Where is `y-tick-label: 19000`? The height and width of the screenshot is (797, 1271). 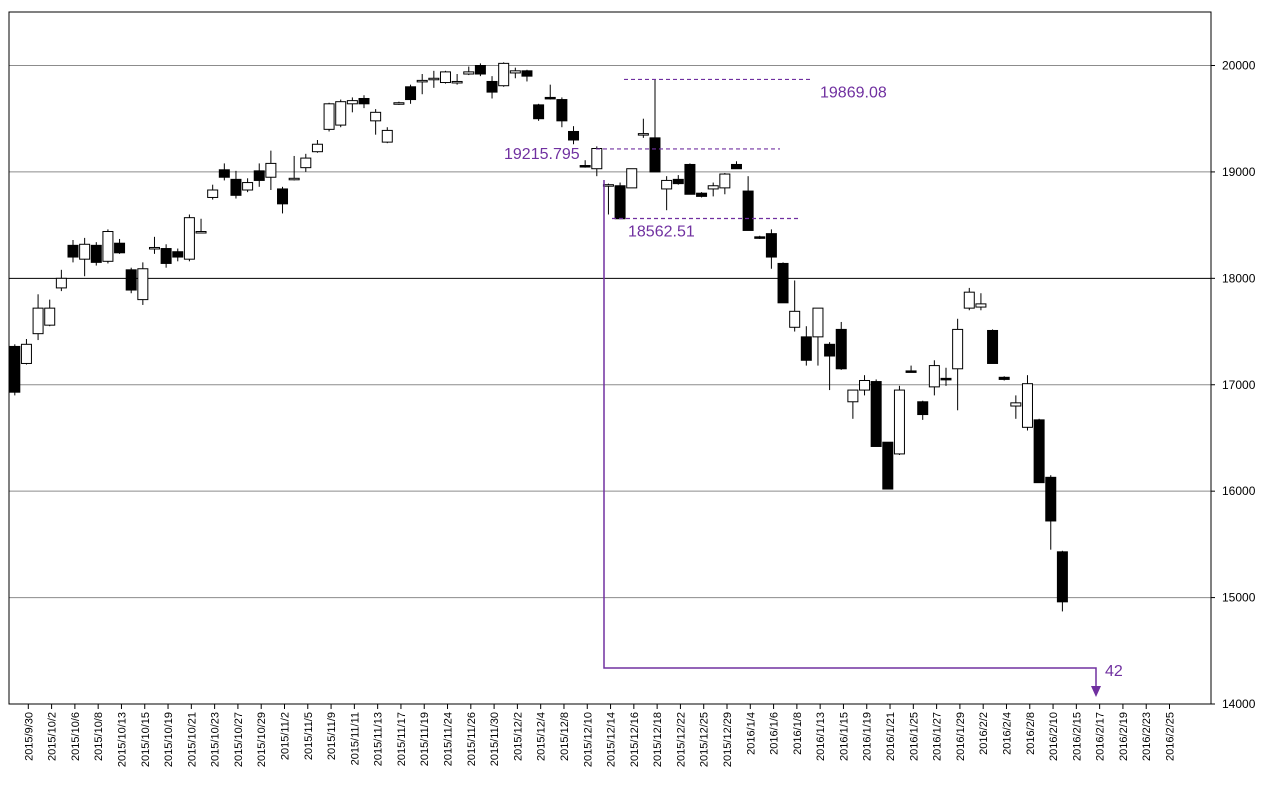
y-tick-label: 19000 is located at coordinates (1239, 172).